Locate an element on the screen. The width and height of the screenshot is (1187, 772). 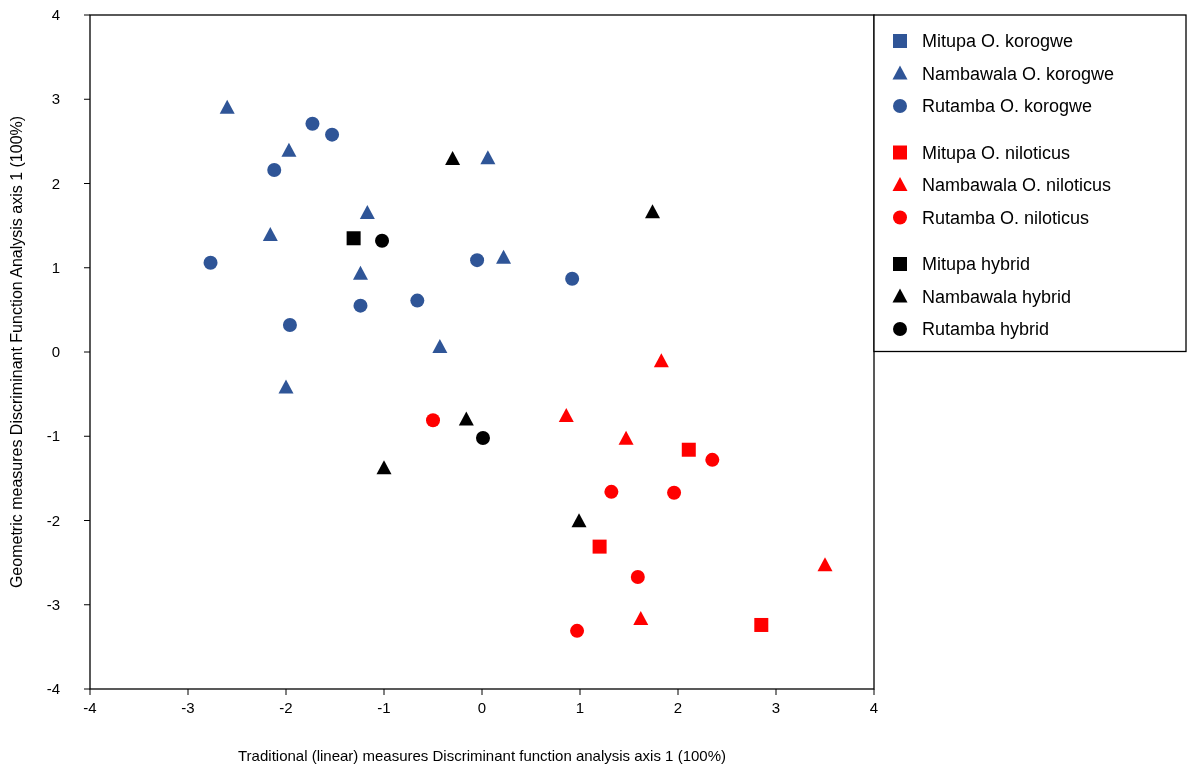
x-tick-label: 4 is located at coordinates (874, 707).